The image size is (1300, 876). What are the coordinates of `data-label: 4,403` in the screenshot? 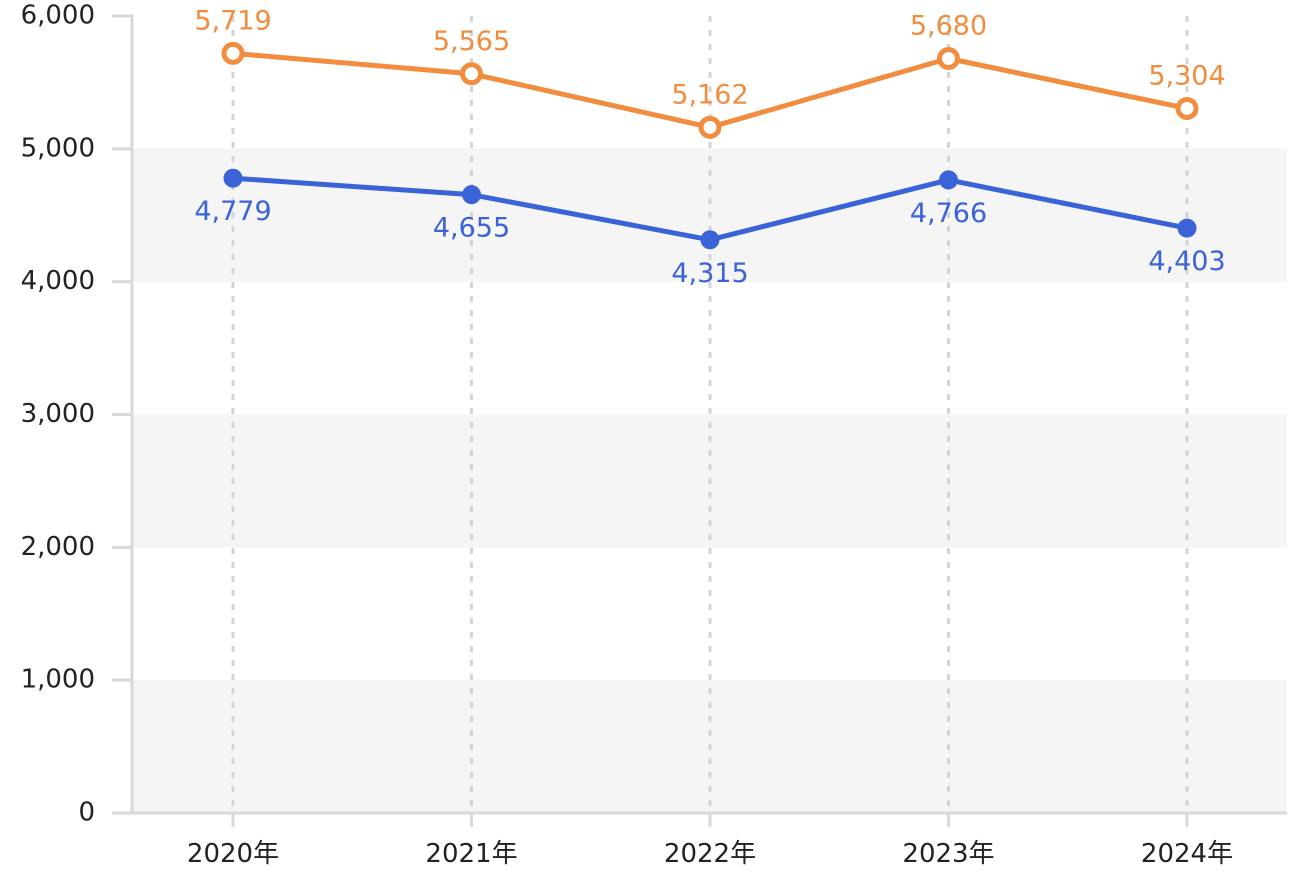 It's located at (1186, 261).